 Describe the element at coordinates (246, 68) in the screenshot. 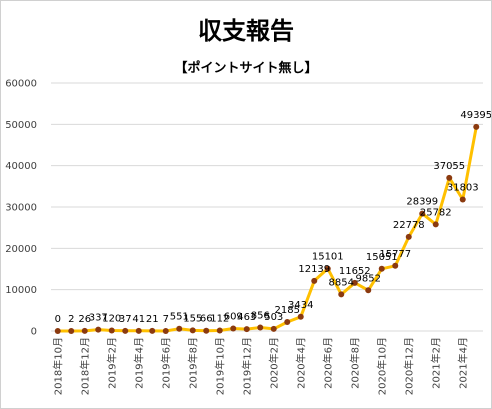

I see `chart-subtitle: 【ポイントサイト無し】` at that location.